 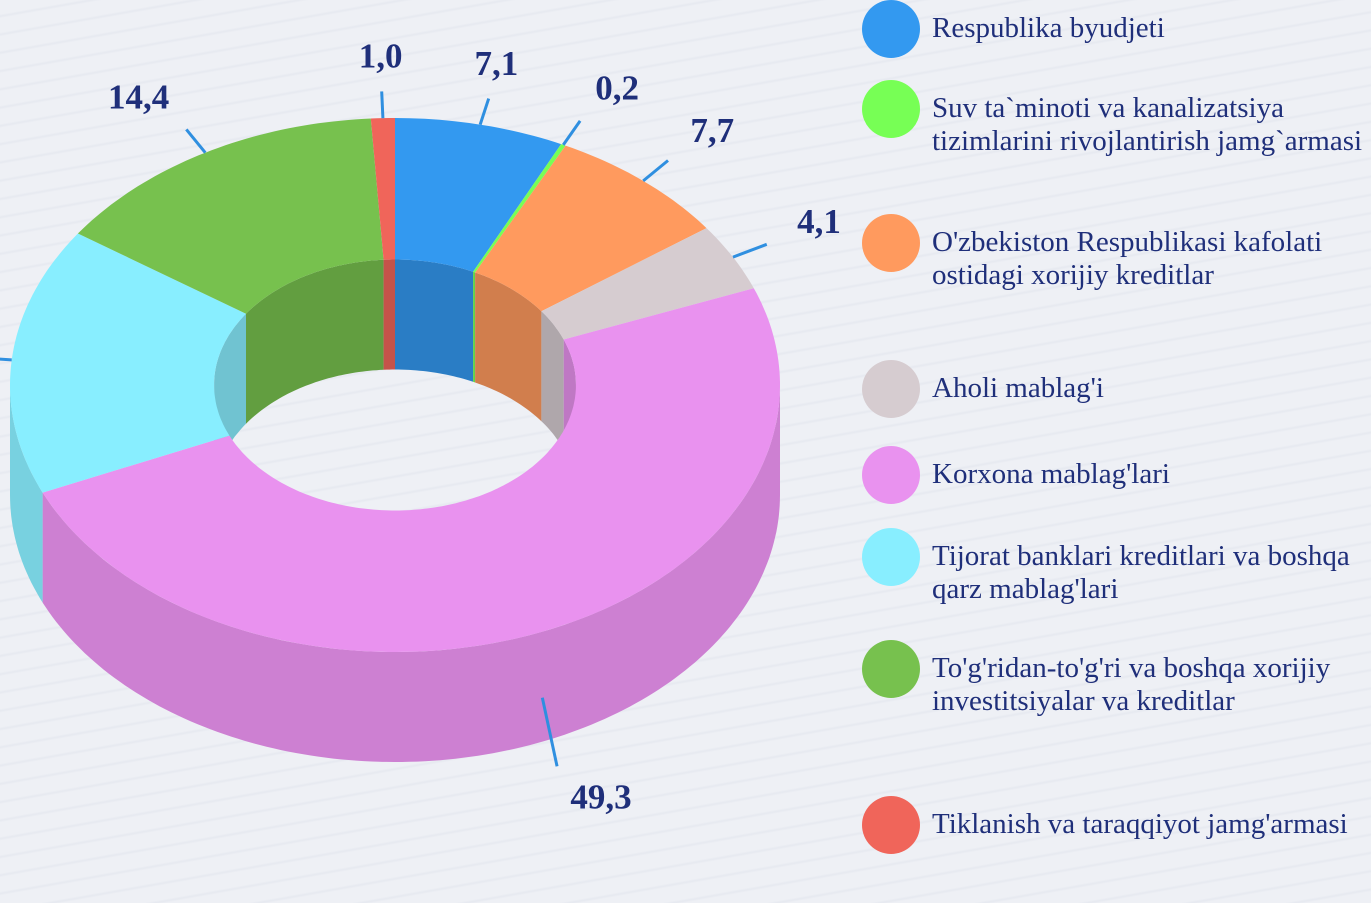 What do you see at coordinates (600, 797) in the screenshot?
I see `data-label: 49,3` at bounding box center [600, 797].